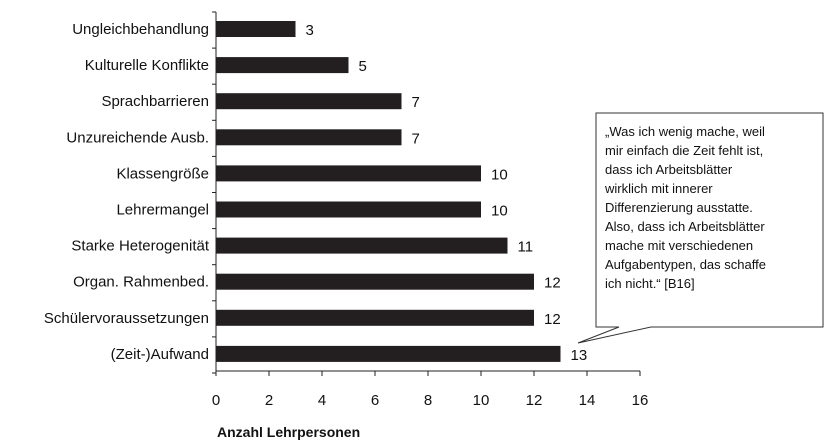 This screenshot has height=440, width=828. What do you see at coordinates (685, 131) in the screenshot?
I see `callout-text-line: „Was ich wenig mache, weil` at bounding box center [685, 131].